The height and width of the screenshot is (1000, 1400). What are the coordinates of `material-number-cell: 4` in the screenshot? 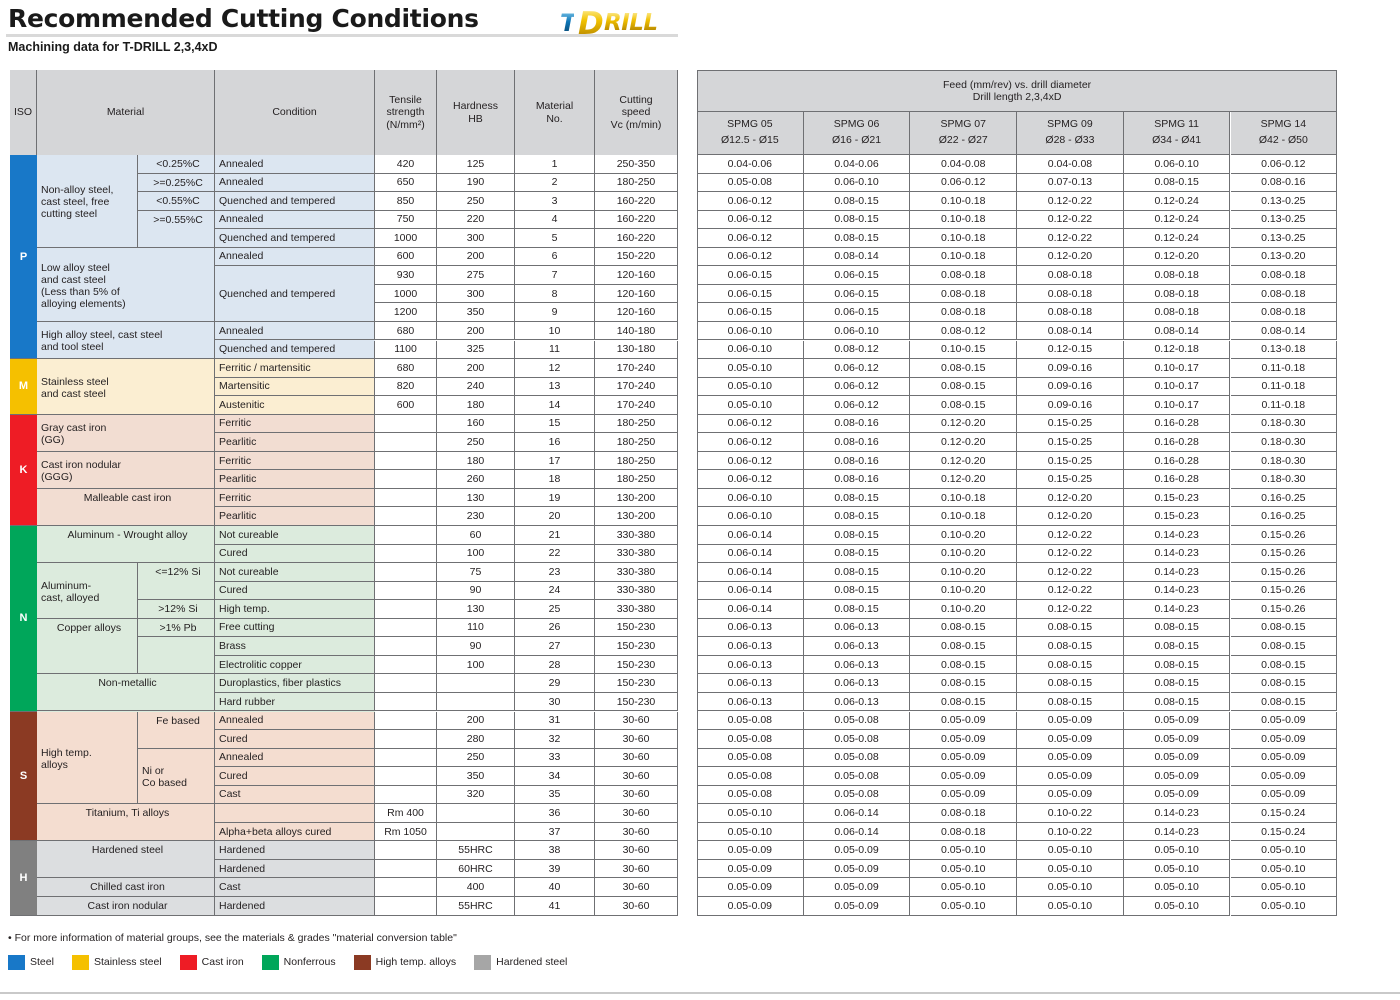 It's located at (555, 220).